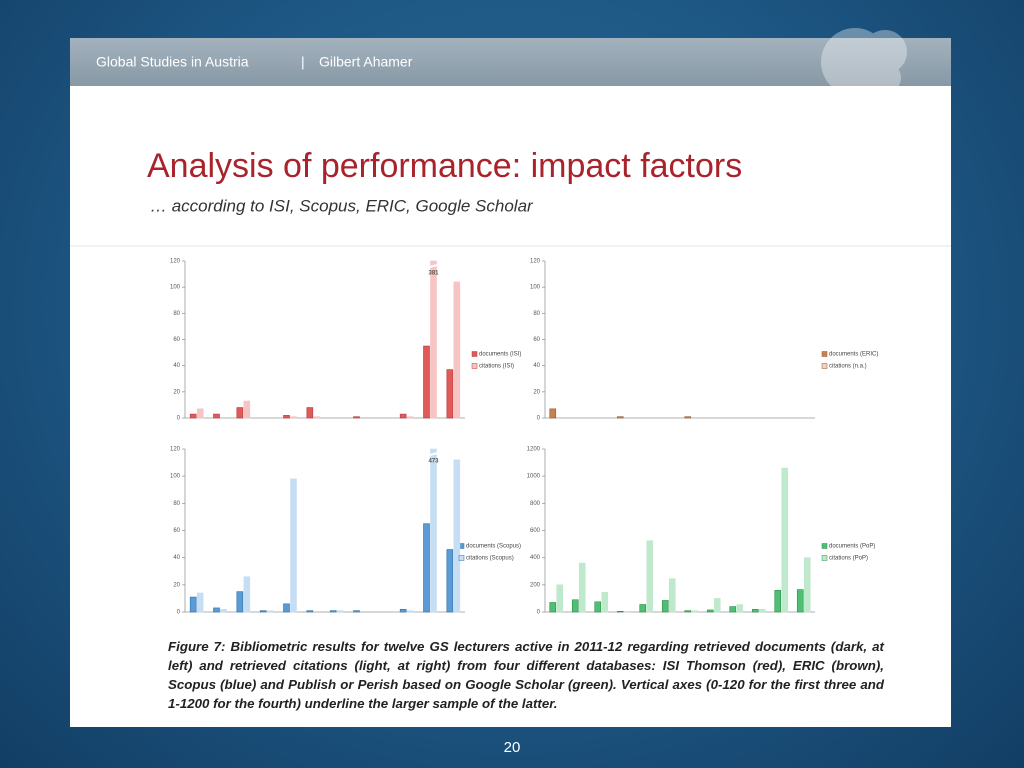  What do you see at coordinates (535, 558) in the screenshot?
I see `y-tick-label: 400` at bounding box center [535, 558].